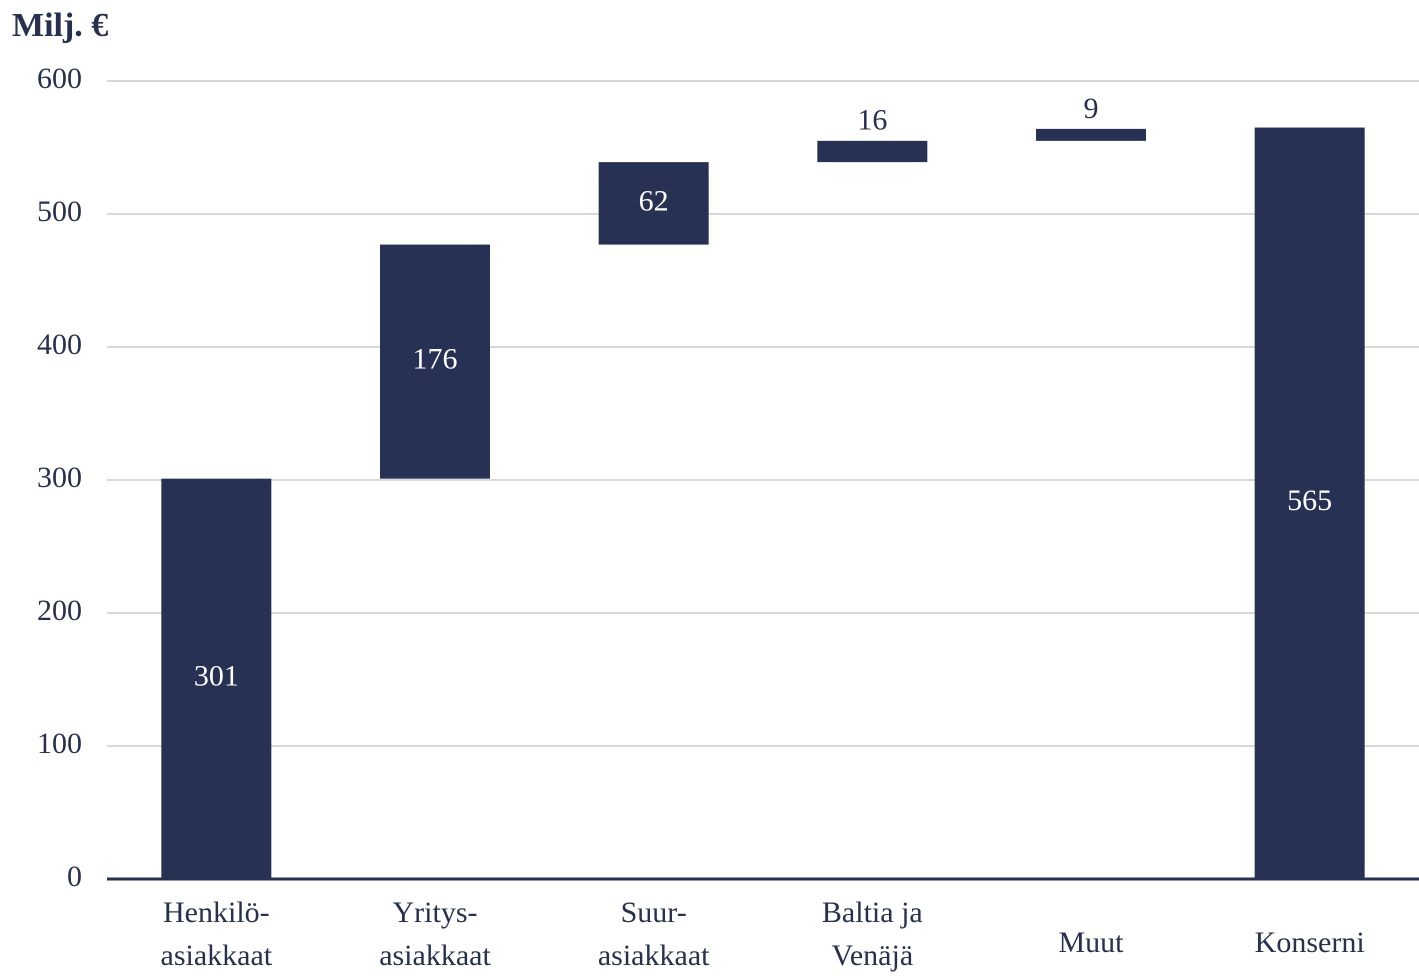 The width and height of the screenshot is (1419, 978). I want to click on y-tick-label: 200, so click(59, 610).